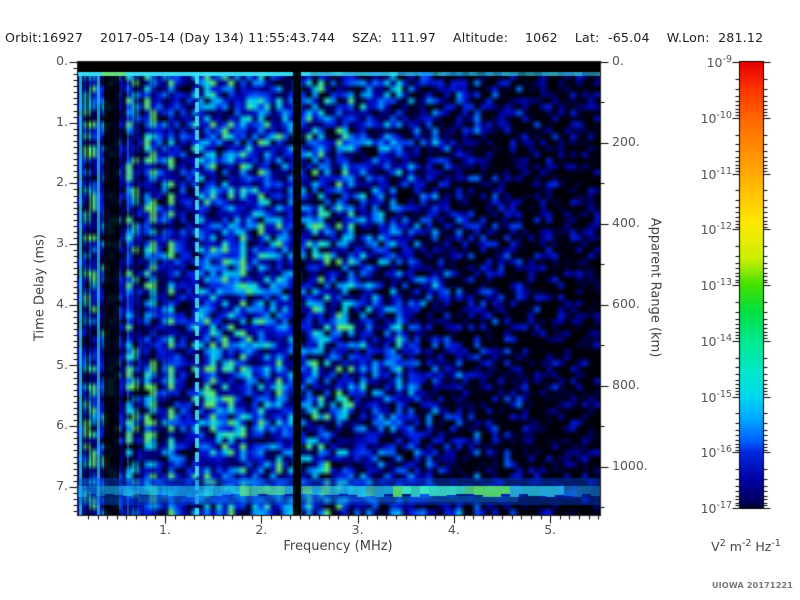 Image resolution: width=800 pixels, height=600 pixels. Describe the element at coordinates (62, 364) in the screenshot. I see `y-tick-label: 5.` at that location.